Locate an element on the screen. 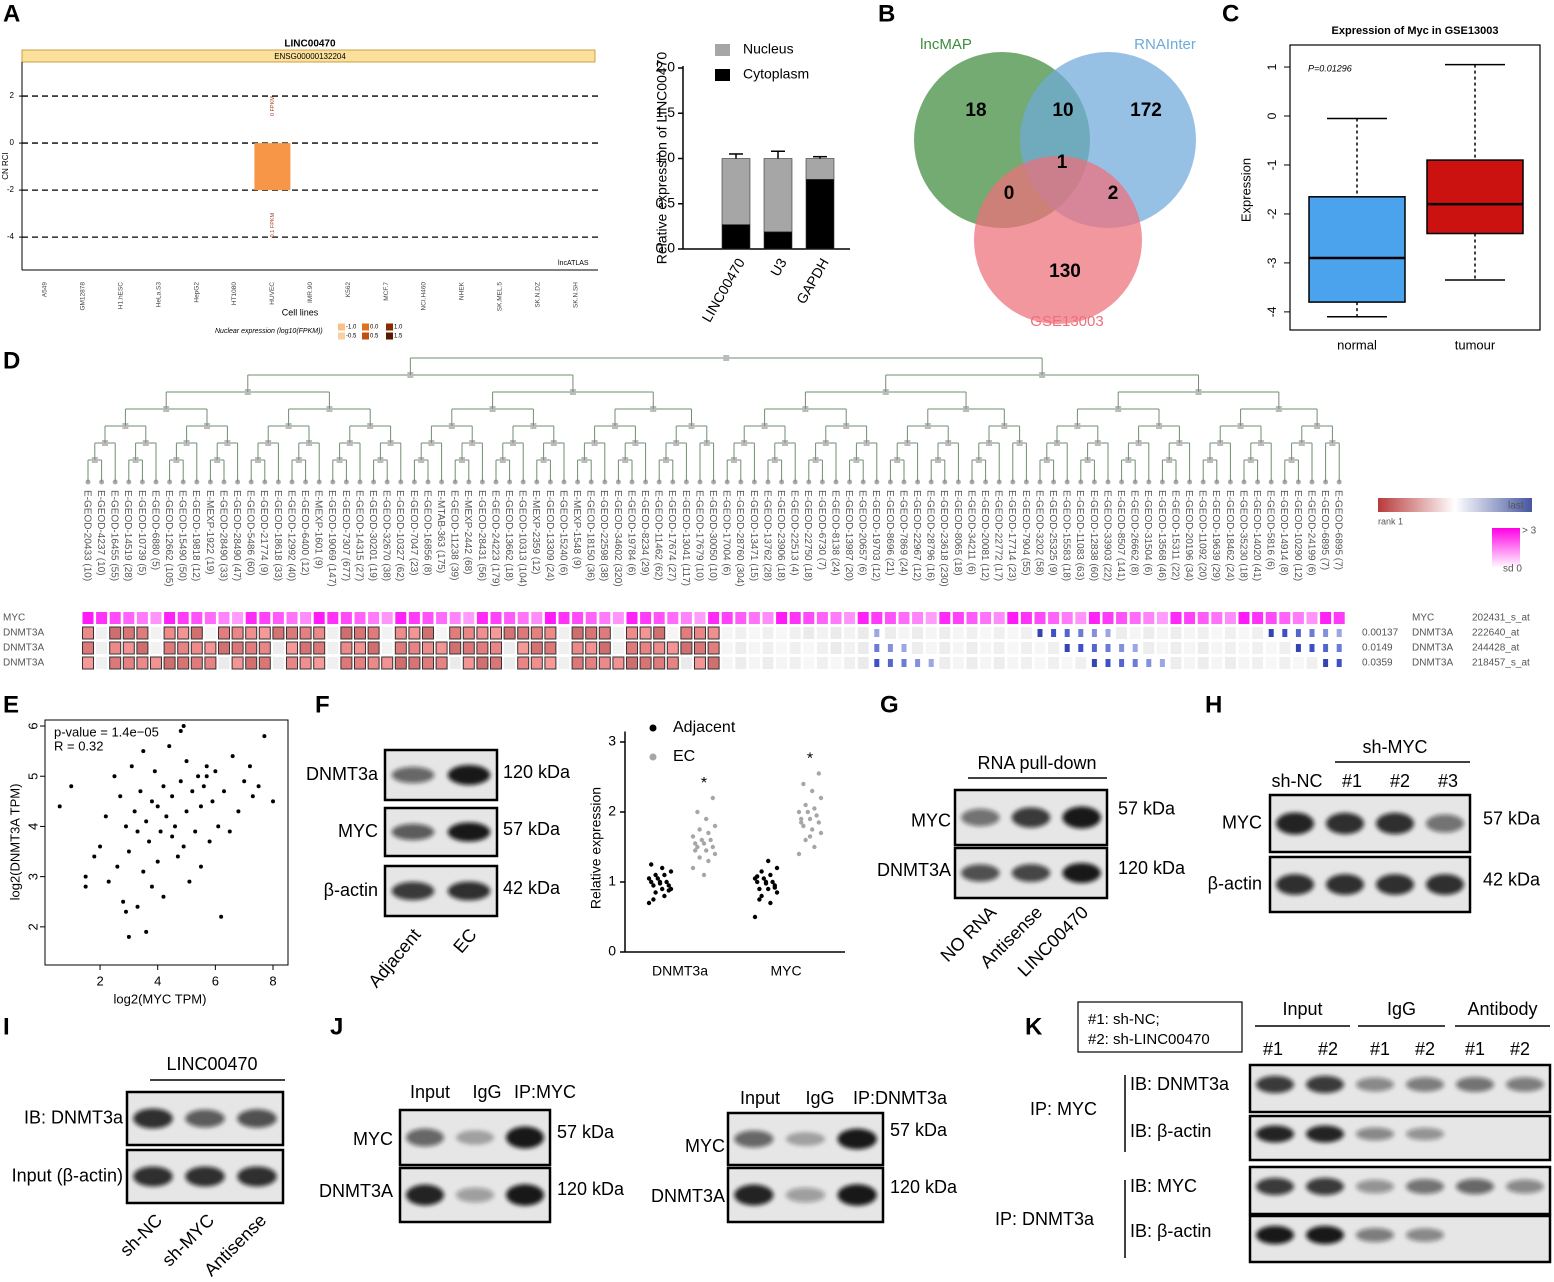  subtitle: ENSG00000132204 is located at coordinates (310, 56).